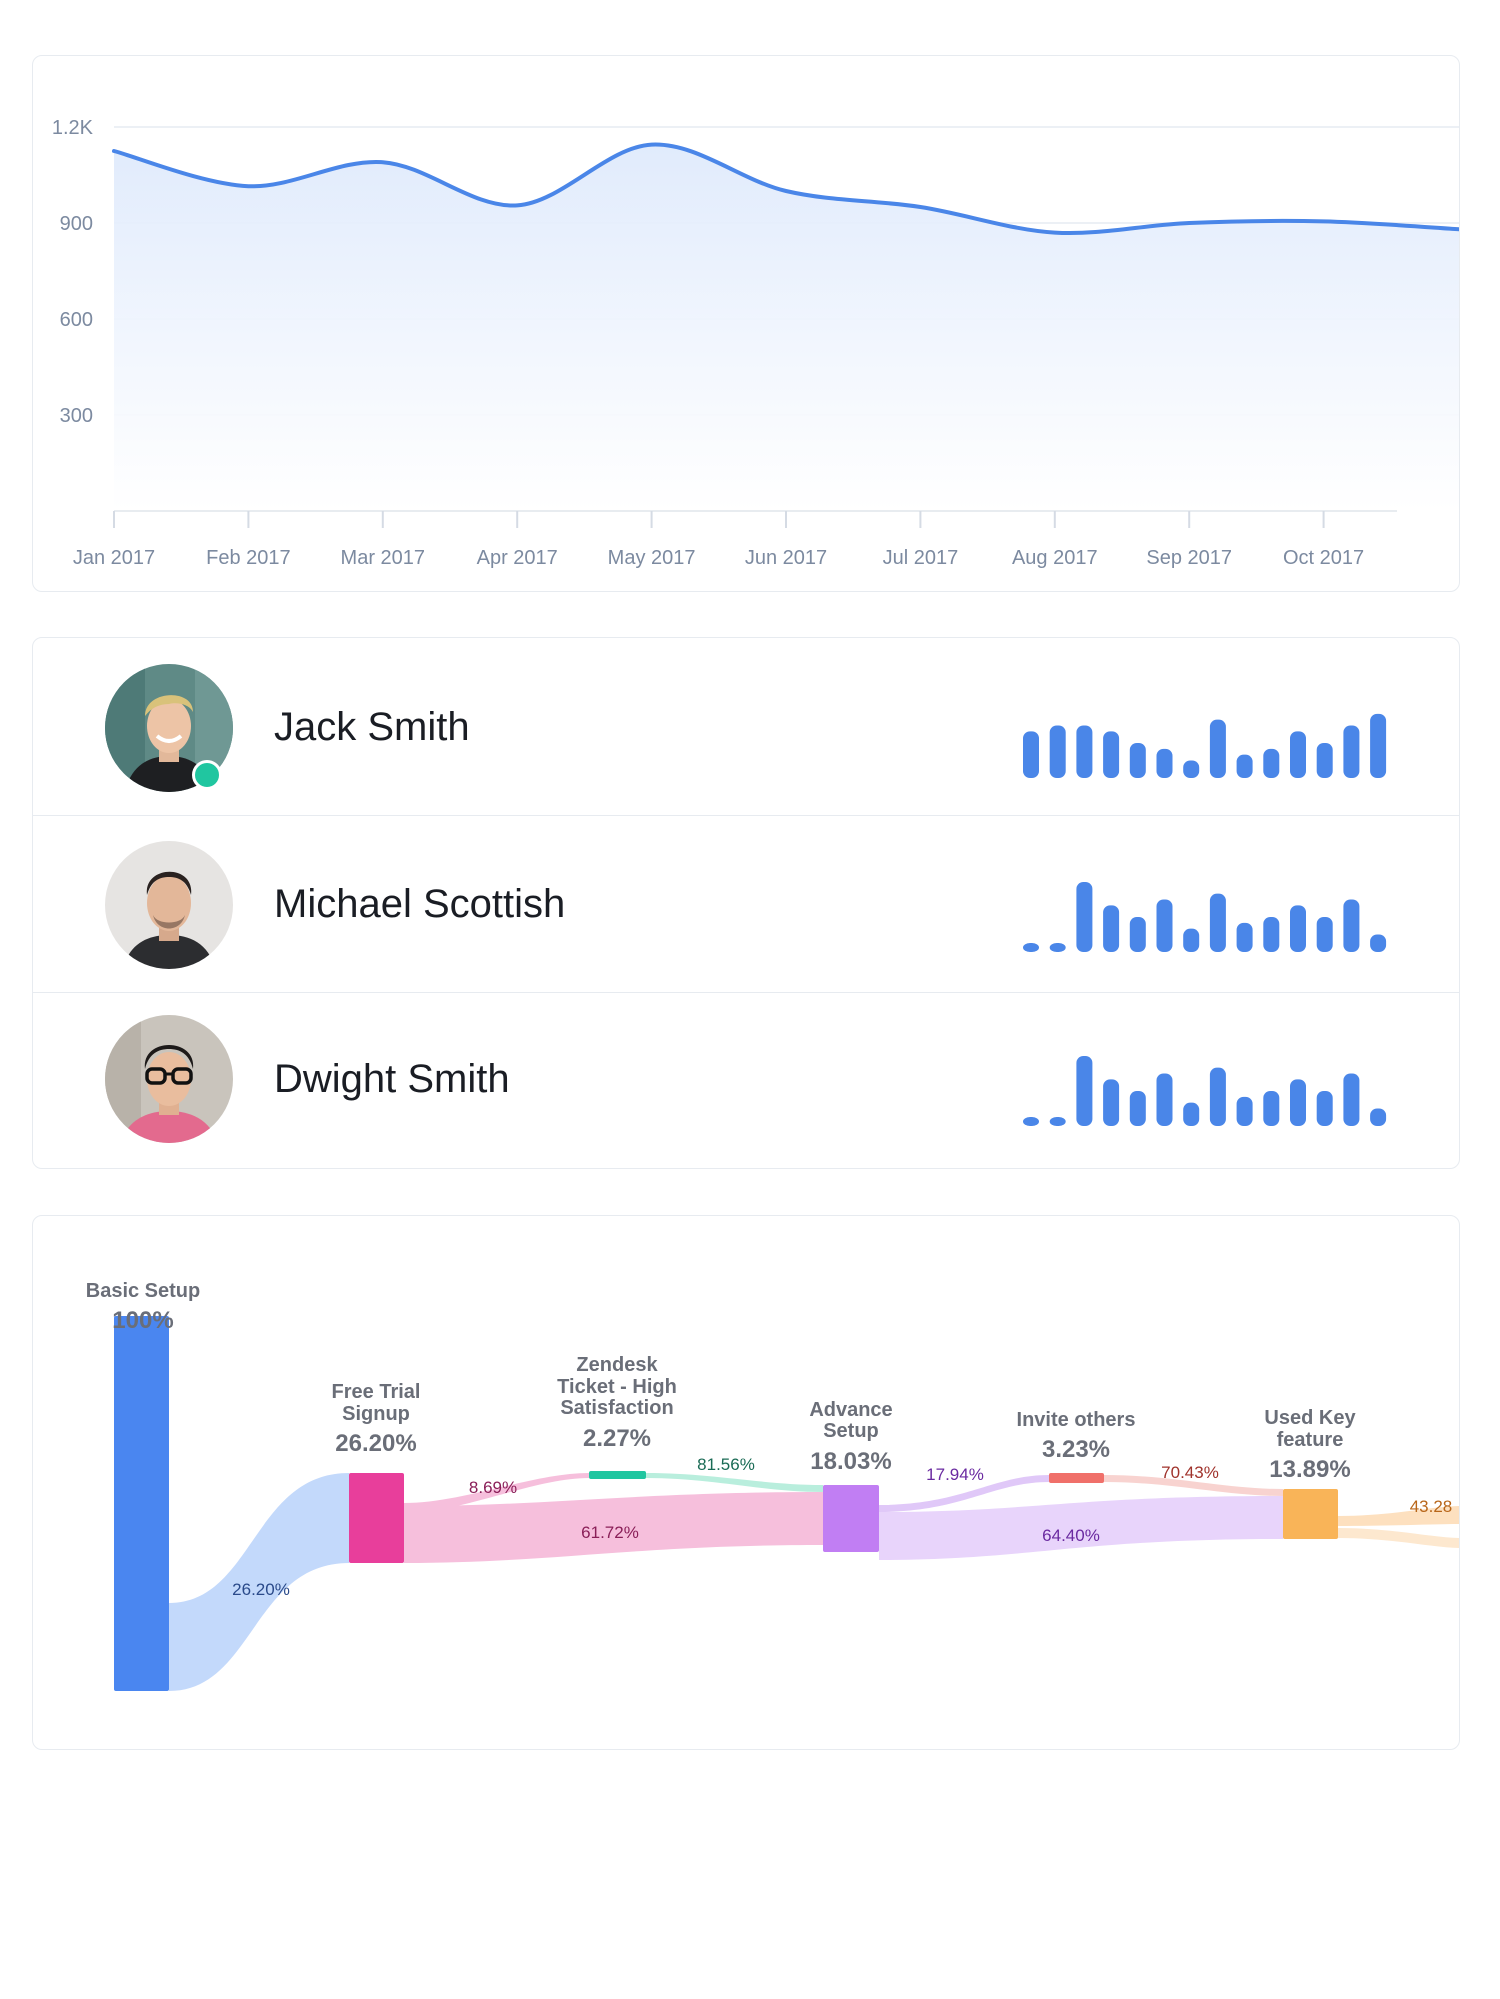 This screenshot has height=1999, width=1500. Describe the element at coordinates (617, 1387) in the screenshot. I see `funnel-label-zendesk-2: Ticket - High` at that location.